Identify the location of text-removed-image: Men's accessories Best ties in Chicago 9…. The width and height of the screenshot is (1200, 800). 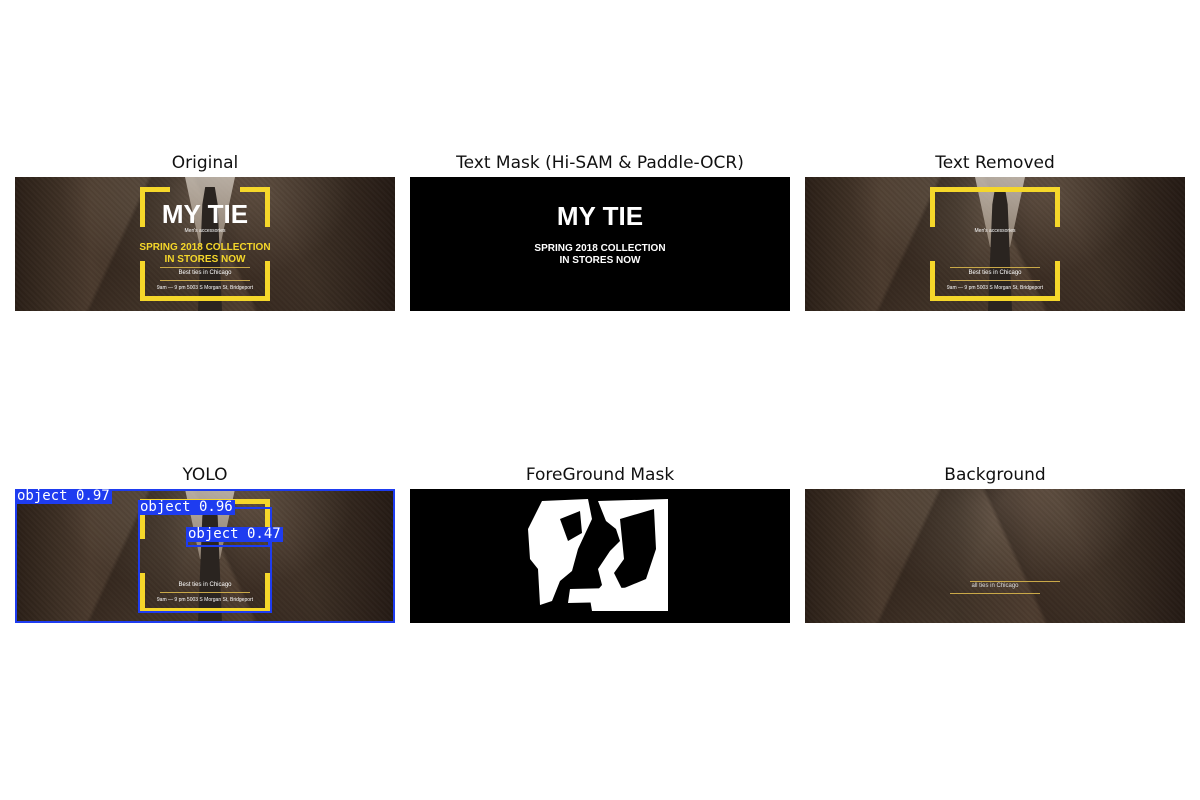
(995, 244).